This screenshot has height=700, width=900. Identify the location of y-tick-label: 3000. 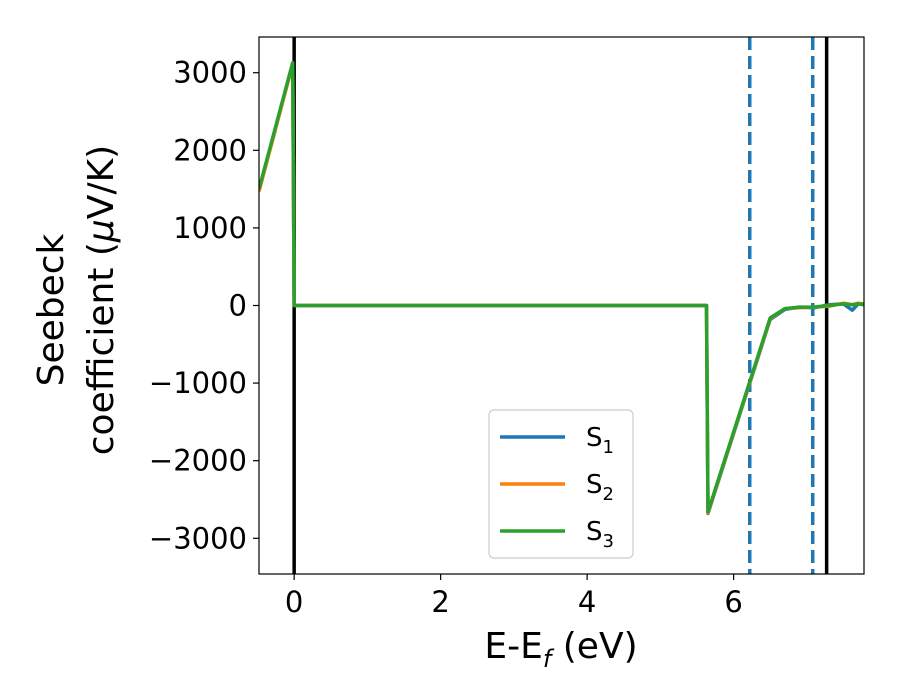
(210, 73).